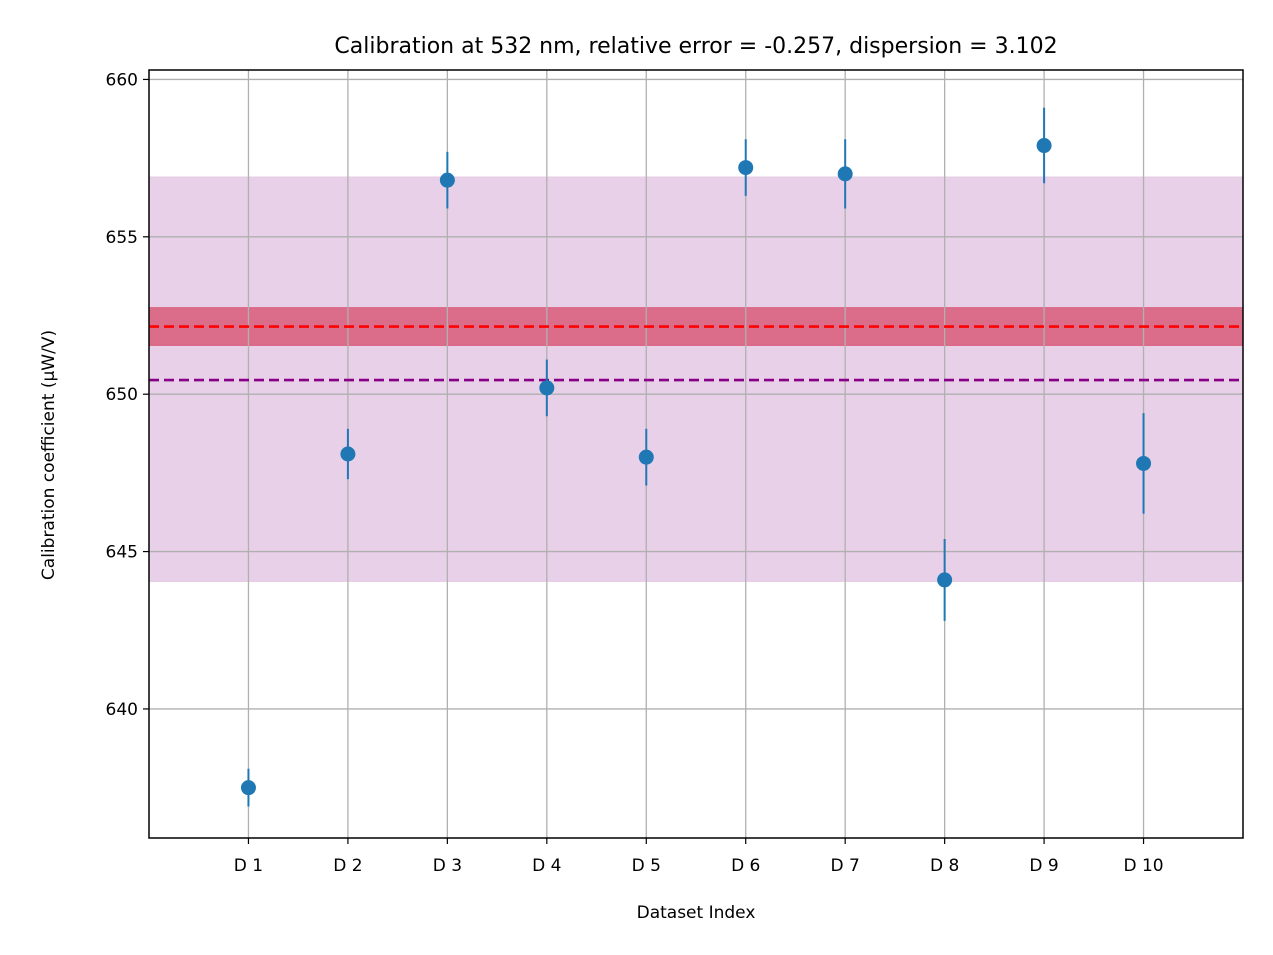 The image size is (1273, 955). I want to click on y-axis-label: Calibration coefficient (μW/V), so click(49, 455).